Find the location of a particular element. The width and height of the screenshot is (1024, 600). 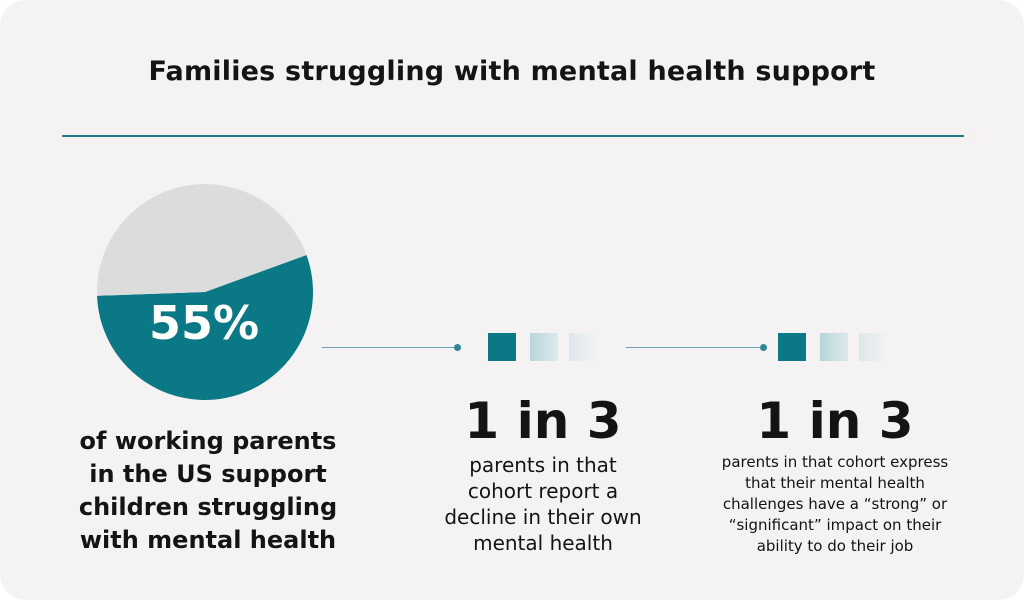

stat-3-line: “significant” impact on their is located at coordinates (835, 525).